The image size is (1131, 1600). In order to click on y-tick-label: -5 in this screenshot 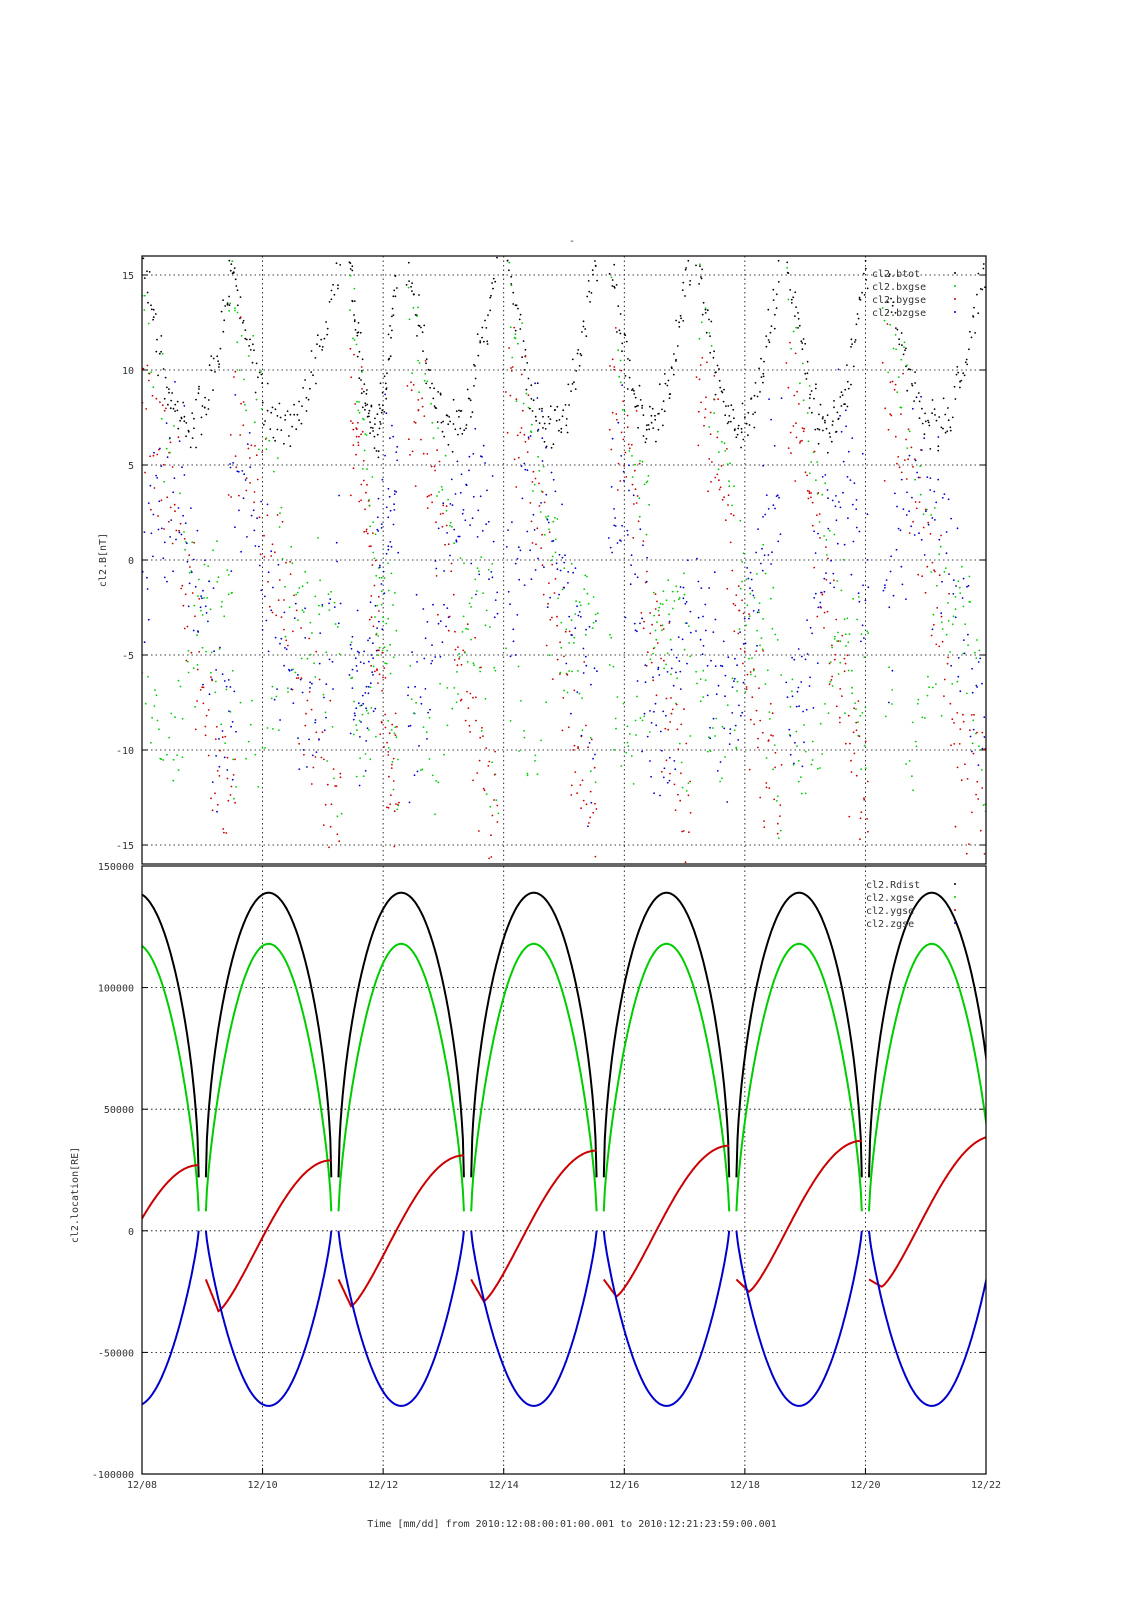, I will do `click(128, 656)`.